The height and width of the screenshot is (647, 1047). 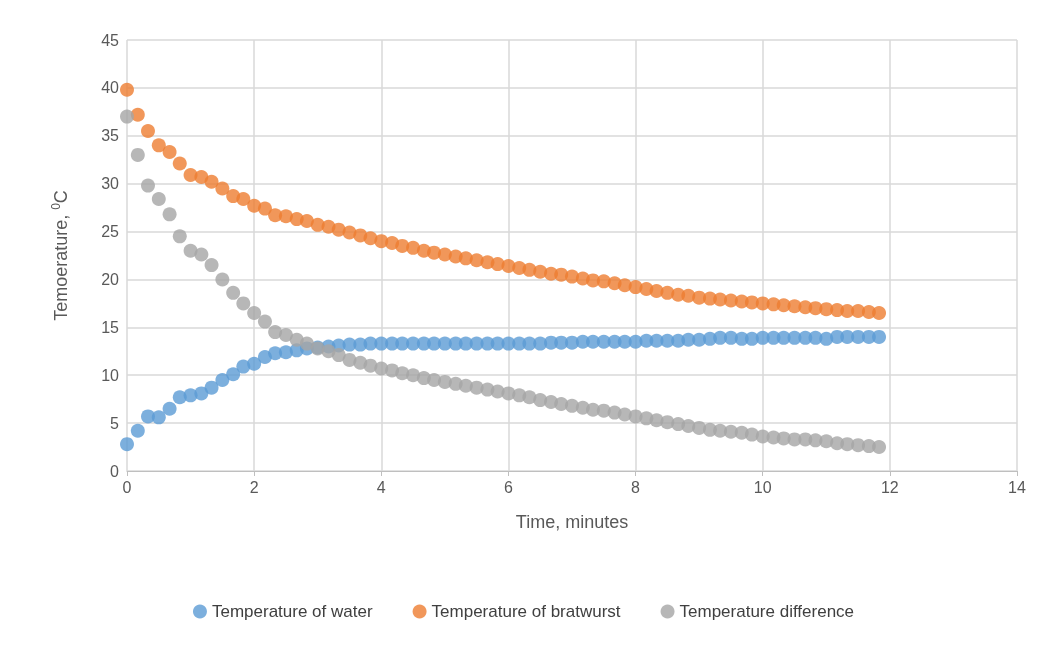 I want to click on y-tick-label: 40, so click(x=110, y=88).